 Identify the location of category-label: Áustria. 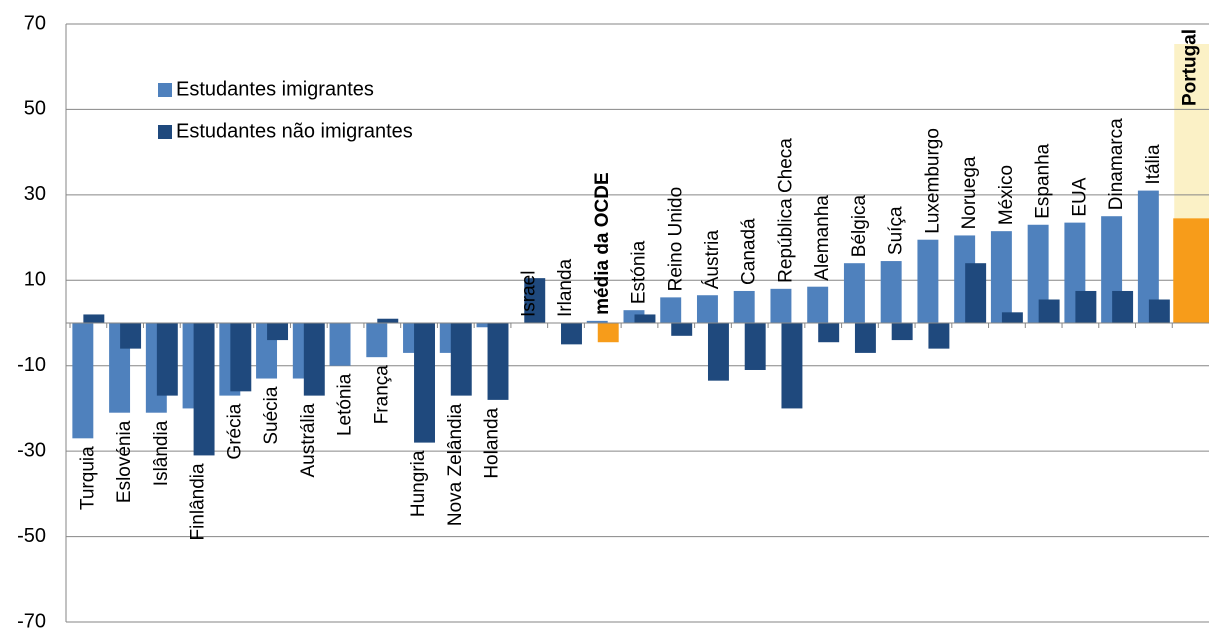
(712, 260).